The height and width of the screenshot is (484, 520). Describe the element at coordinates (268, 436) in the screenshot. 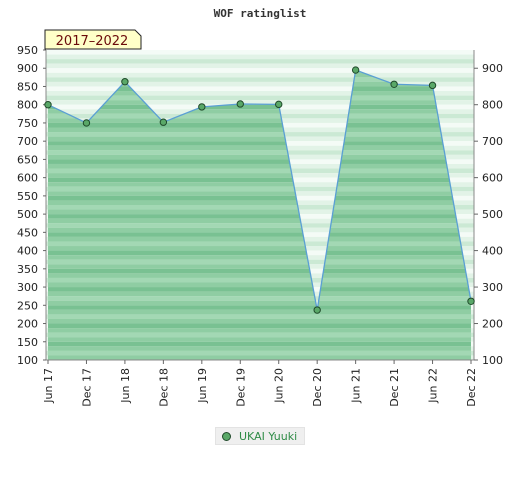

I see `legend-label: UKAI Yuuki` at that location.